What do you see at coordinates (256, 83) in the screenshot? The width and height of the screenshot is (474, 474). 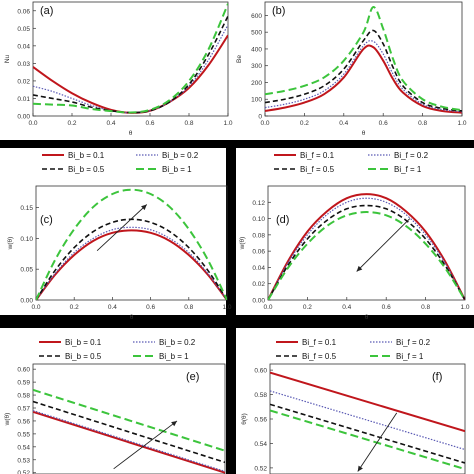 I see `y-tick-label: 200` at bounding box center [256, 83].